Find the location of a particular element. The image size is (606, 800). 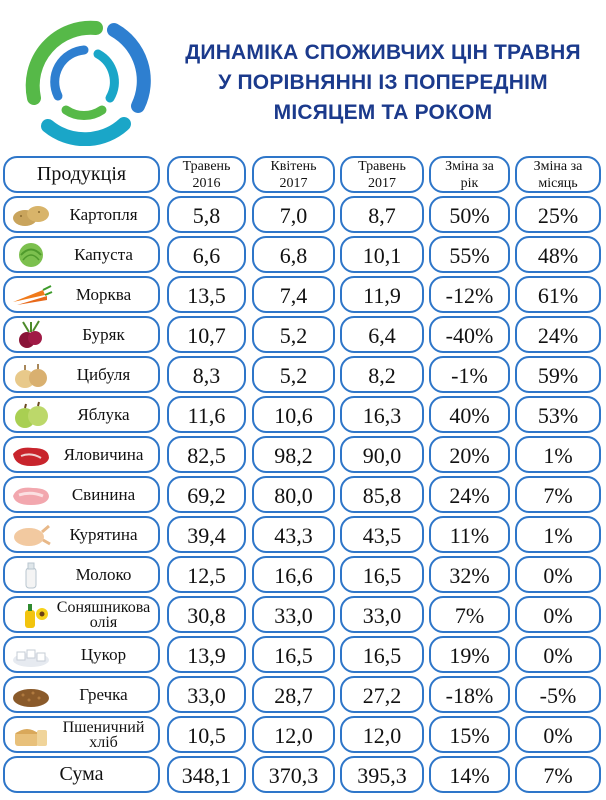

beef-icon is located at coordinates (31, 455).